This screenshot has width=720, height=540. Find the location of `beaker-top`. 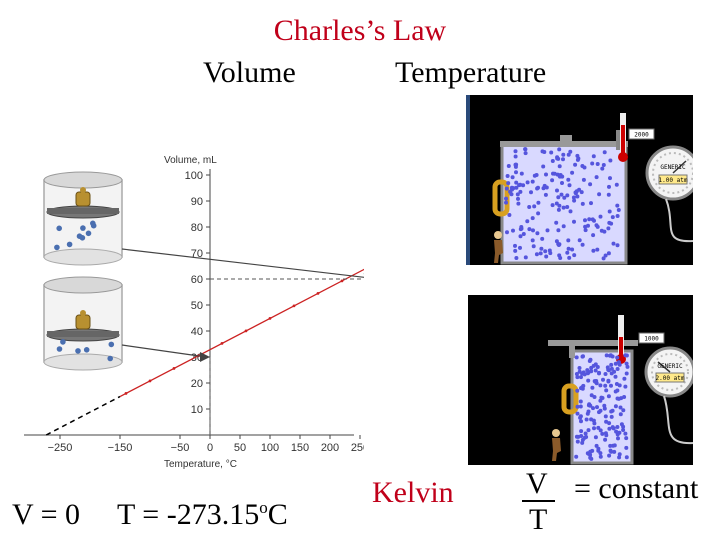

beaker-top is located at coordinates (83, 218).